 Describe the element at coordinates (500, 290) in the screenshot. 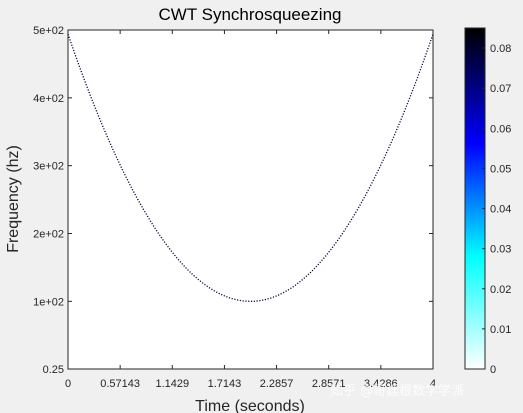

I see `colorbar-tick-label: 0.02` at that location.